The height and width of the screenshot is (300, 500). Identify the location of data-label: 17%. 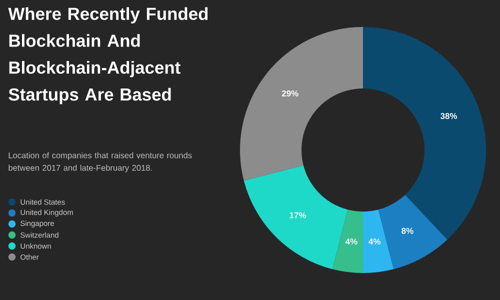
(298, 215).